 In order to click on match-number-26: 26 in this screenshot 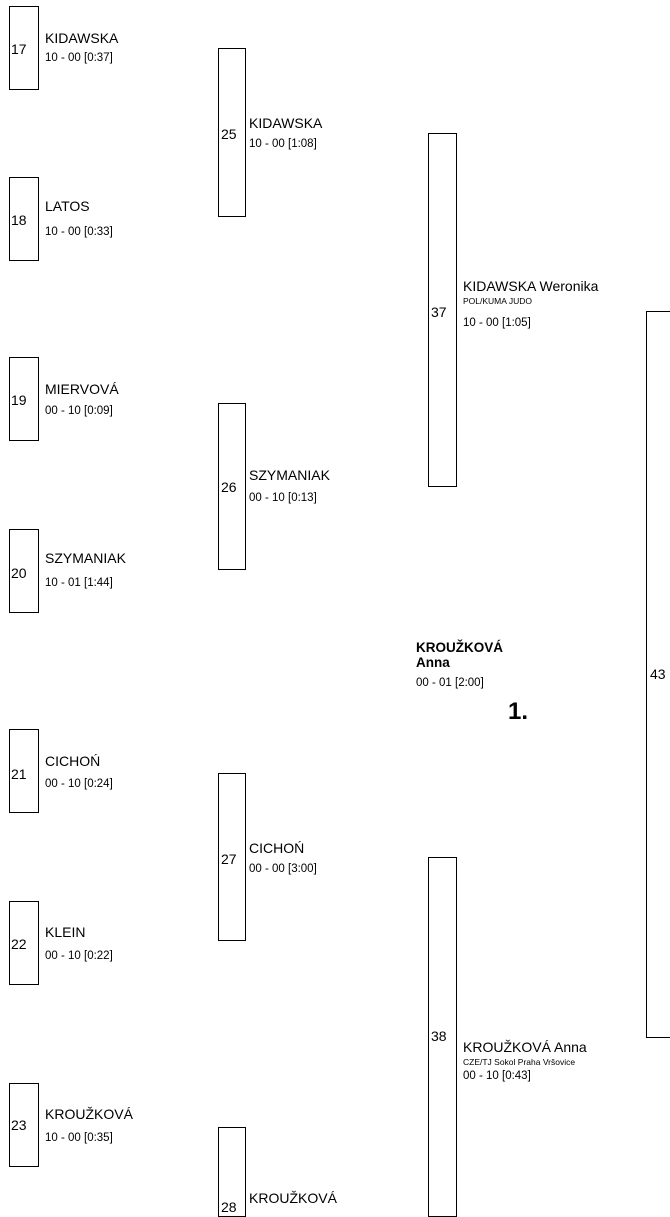, I will do `click(229, 487)`.